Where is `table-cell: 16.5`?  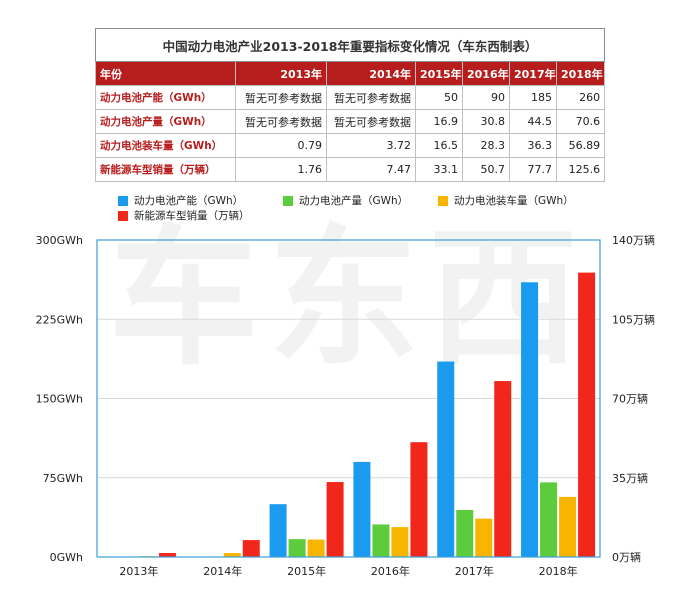
table-cell: 16.5 is located at coordinates (439, 145).